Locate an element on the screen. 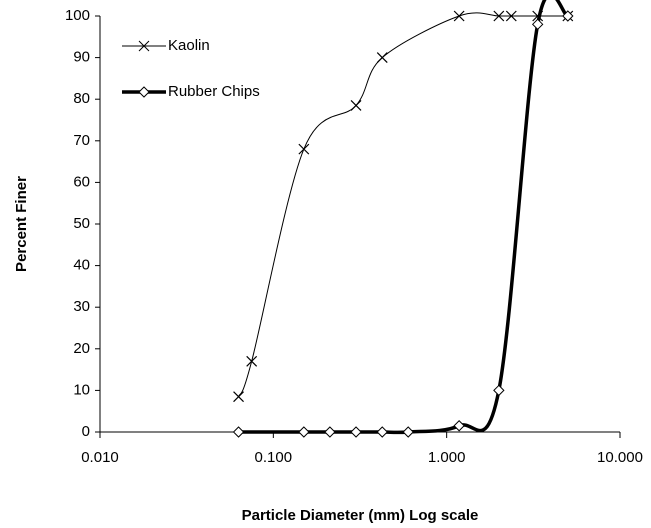  x-tick-label: 1.000 is located at coordinates (447, 457).